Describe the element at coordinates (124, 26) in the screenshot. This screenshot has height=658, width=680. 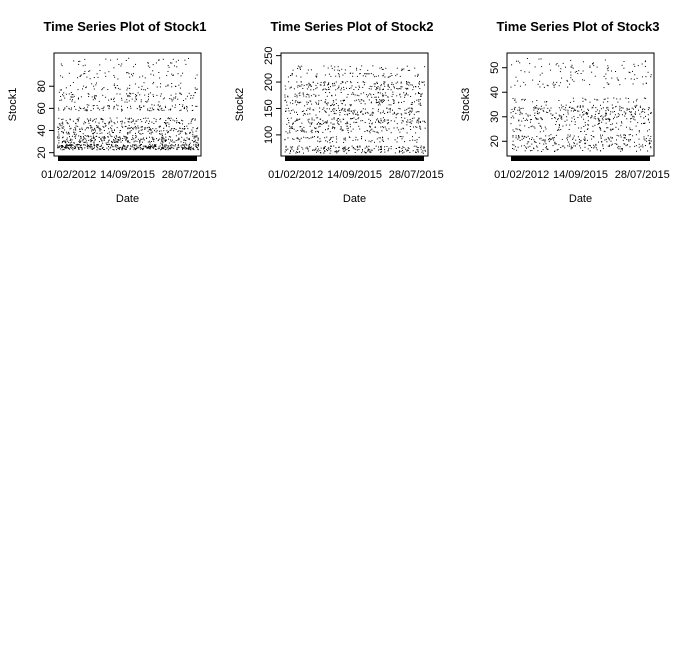
I see `chart-title: Time Series Plot of Stock1` at that location.